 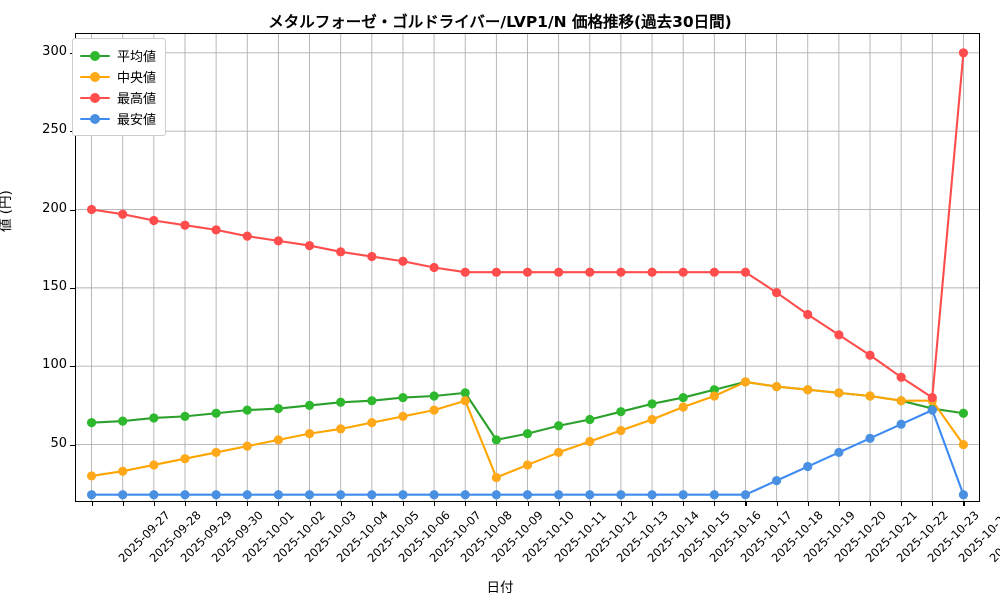 What do you see at coordinates (118, 55) in the screenshot?
I see `legend-item-0: 平均値` at bounding box center [118, 55].